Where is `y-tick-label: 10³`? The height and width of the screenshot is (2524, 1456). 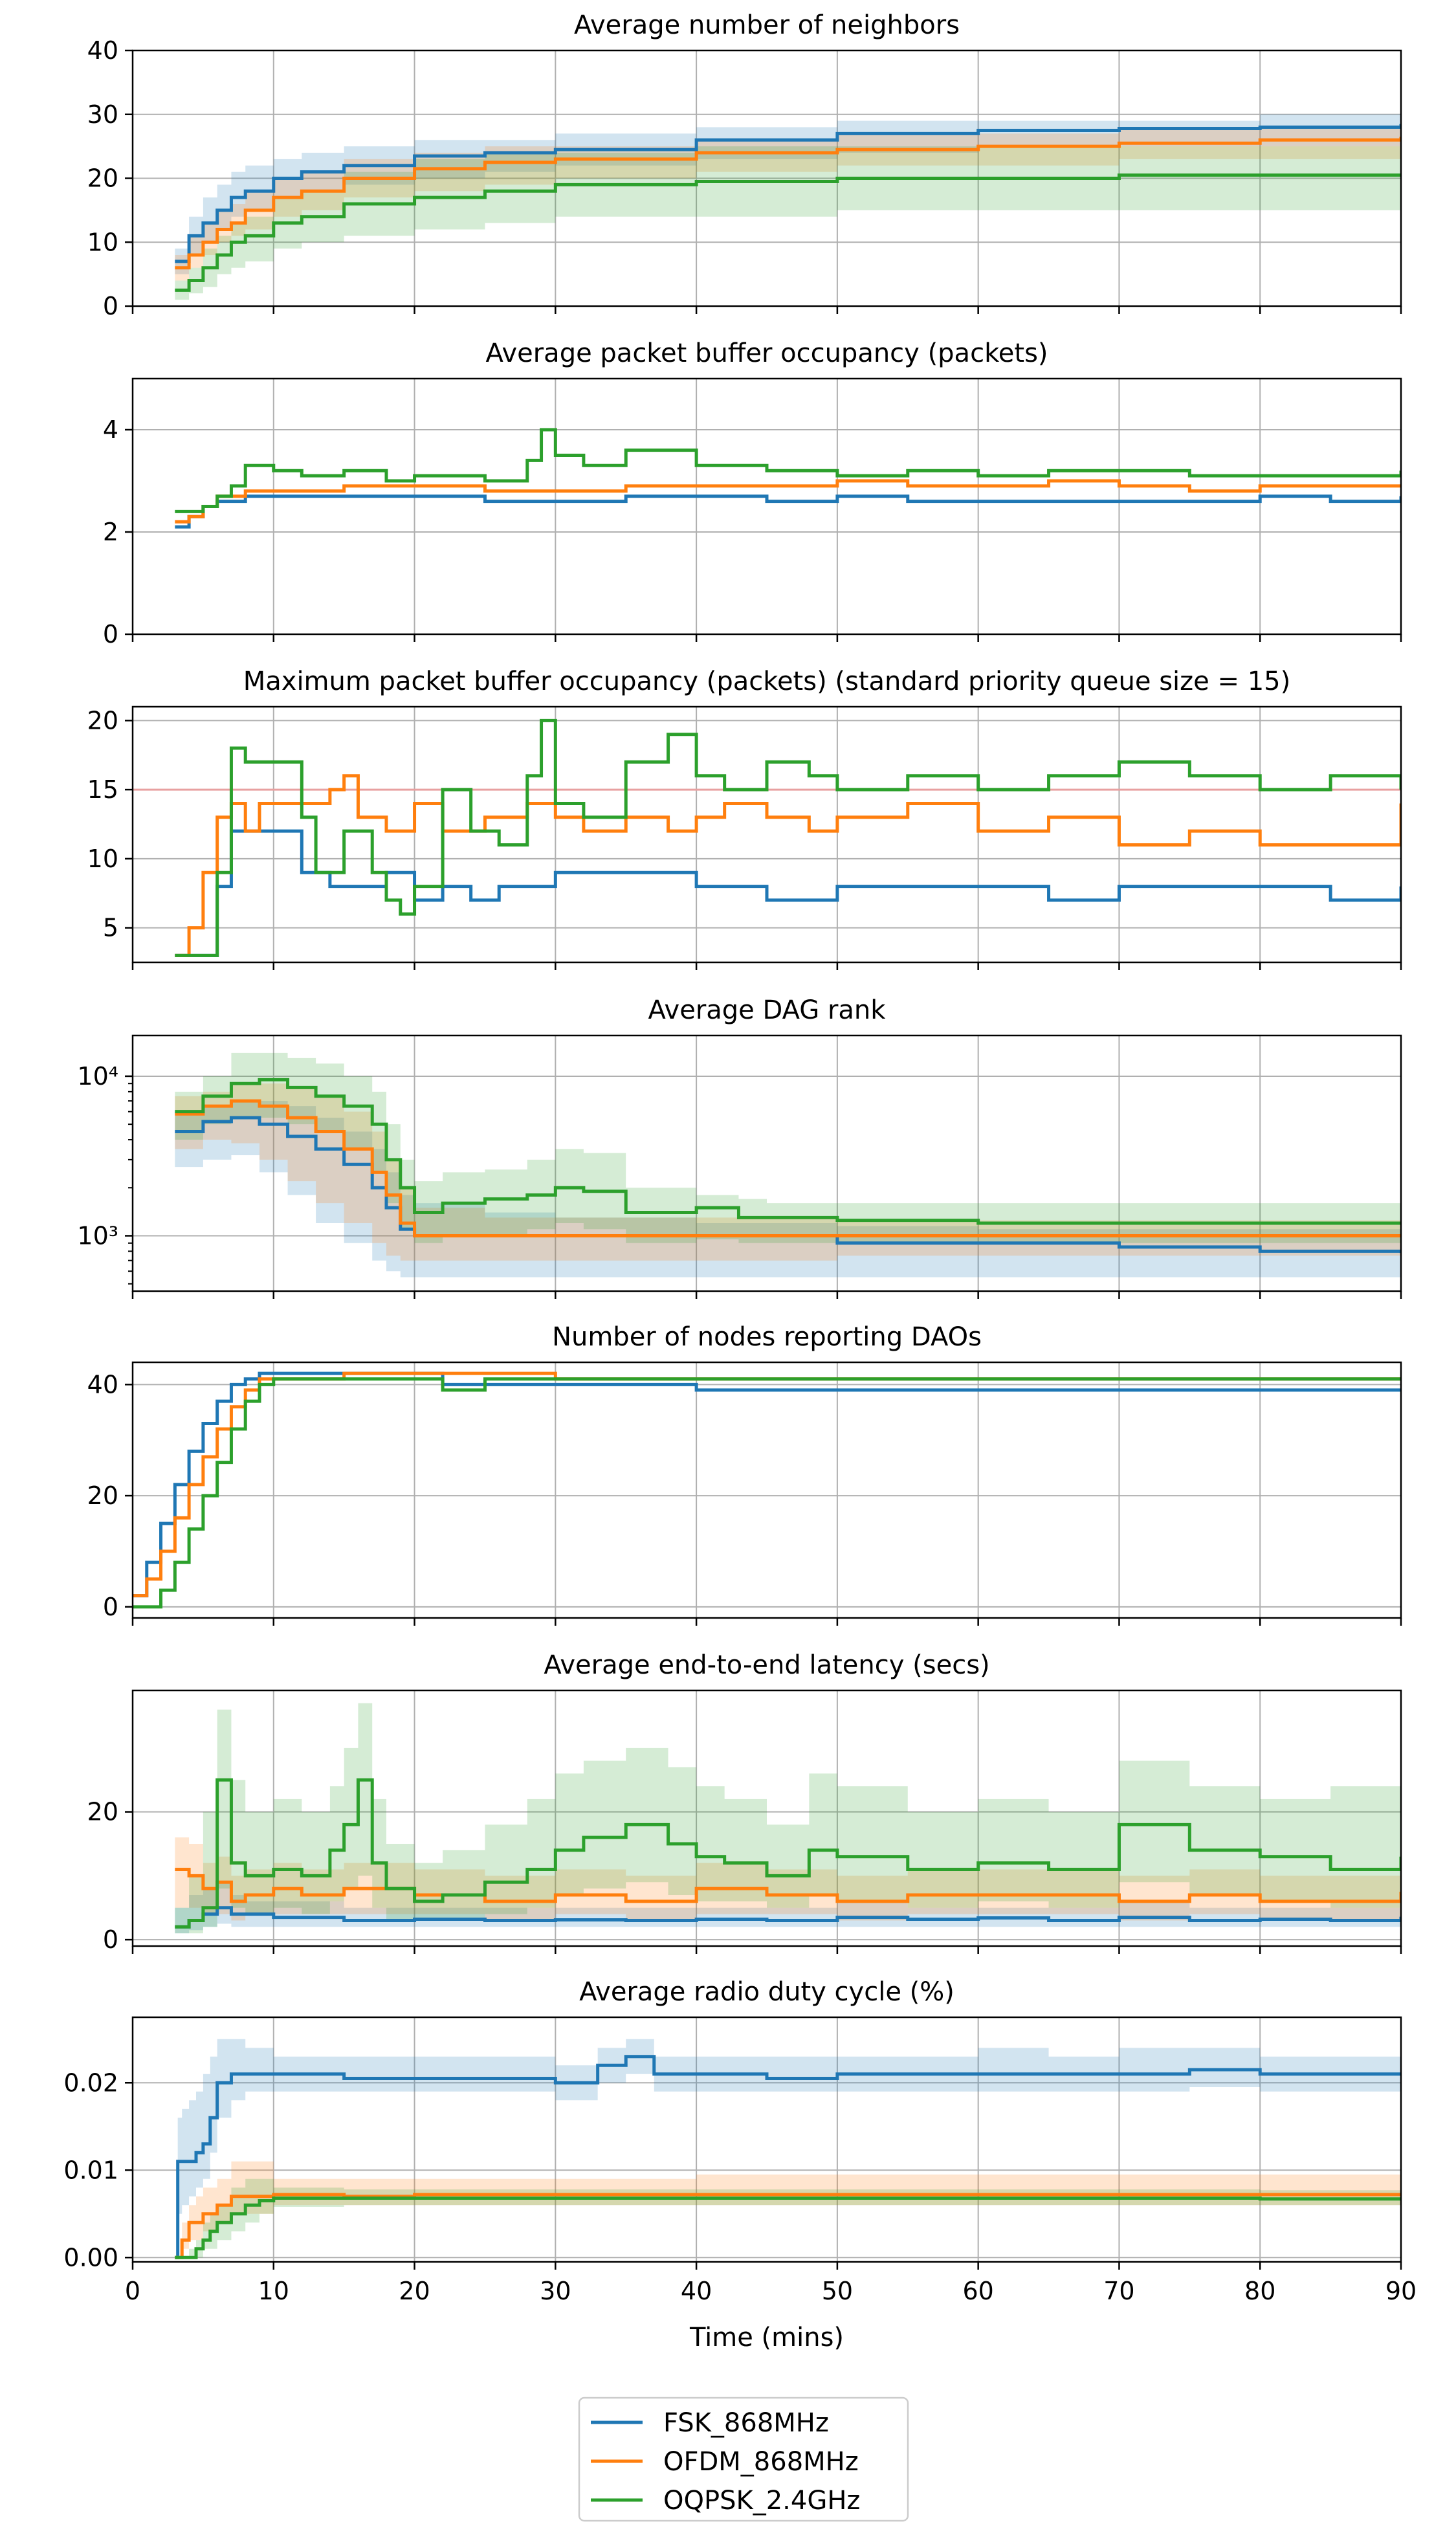 y-tick-label: 10³ is located at coordinates (97, 1235).